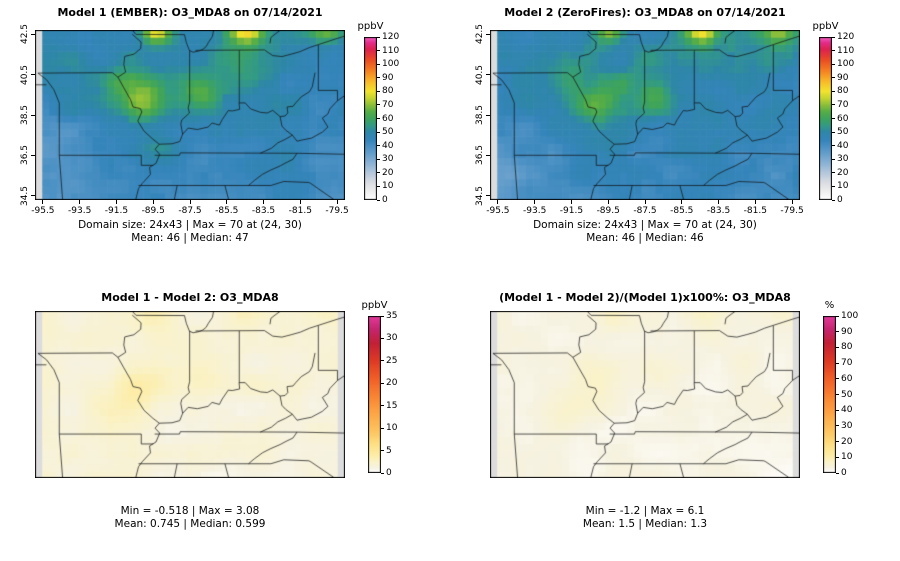 This screenshot has width=900, height=561. I want to click on map-canvas-m3, so click(190, 394).